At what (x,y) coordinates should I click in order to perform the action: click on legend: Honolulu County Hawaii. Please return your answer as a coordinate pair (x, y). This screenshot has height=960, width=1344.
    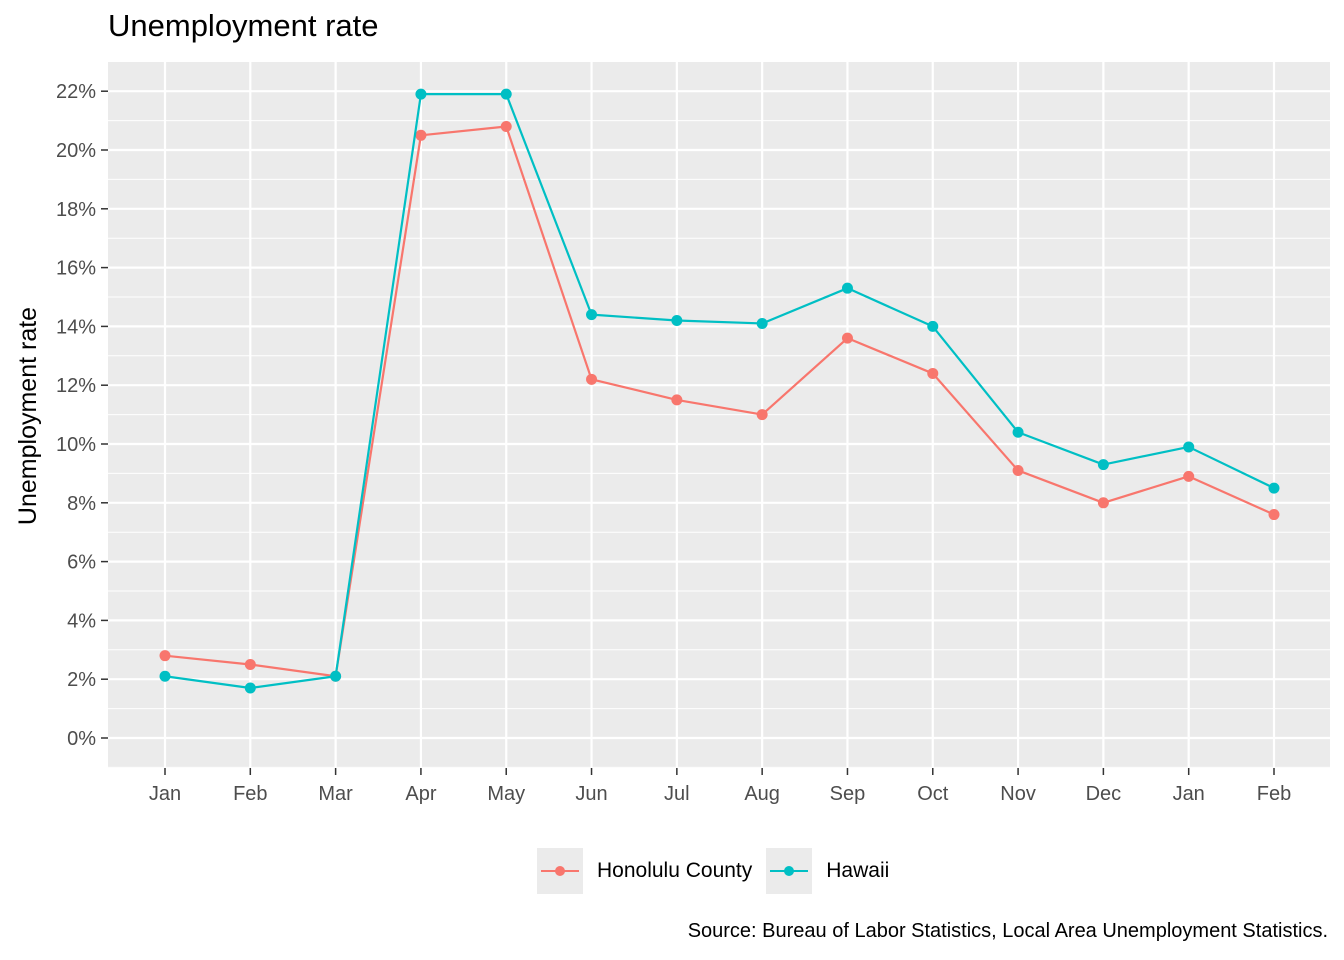
    Looking at the image, I should click on (720, 871).